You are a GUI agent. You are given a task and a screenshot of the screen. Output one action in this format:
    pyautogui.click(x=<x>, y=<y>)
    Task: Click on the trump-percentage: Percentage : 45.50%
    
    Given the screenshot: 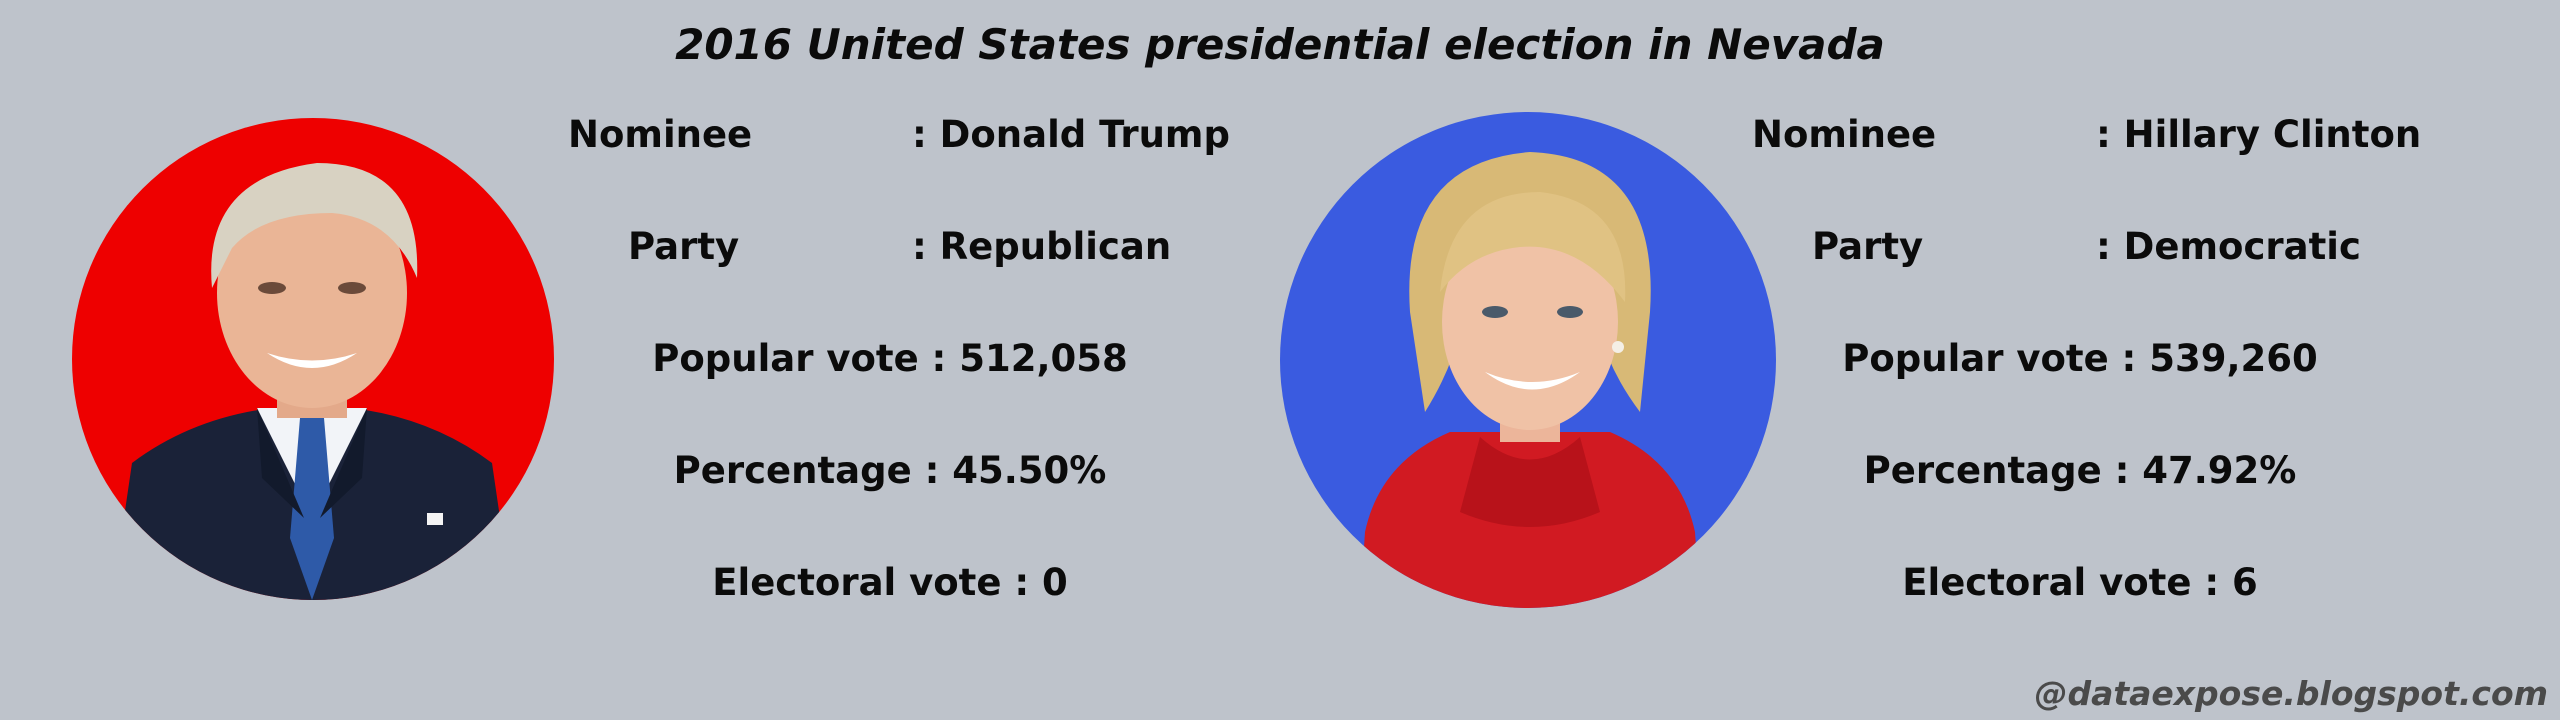 What is the action you would take?
    pyautogui.click(x=890, y=470)
    